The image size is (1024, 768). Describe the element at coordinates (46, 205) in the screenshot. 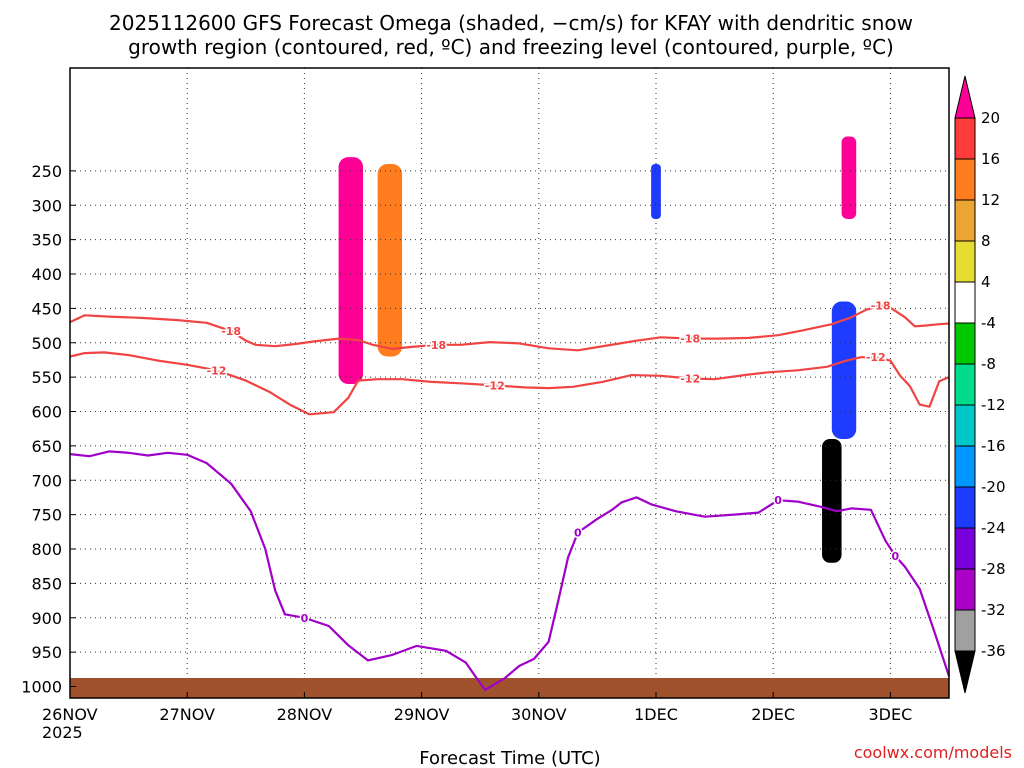

I see `y-tick-label: 300` at that location.